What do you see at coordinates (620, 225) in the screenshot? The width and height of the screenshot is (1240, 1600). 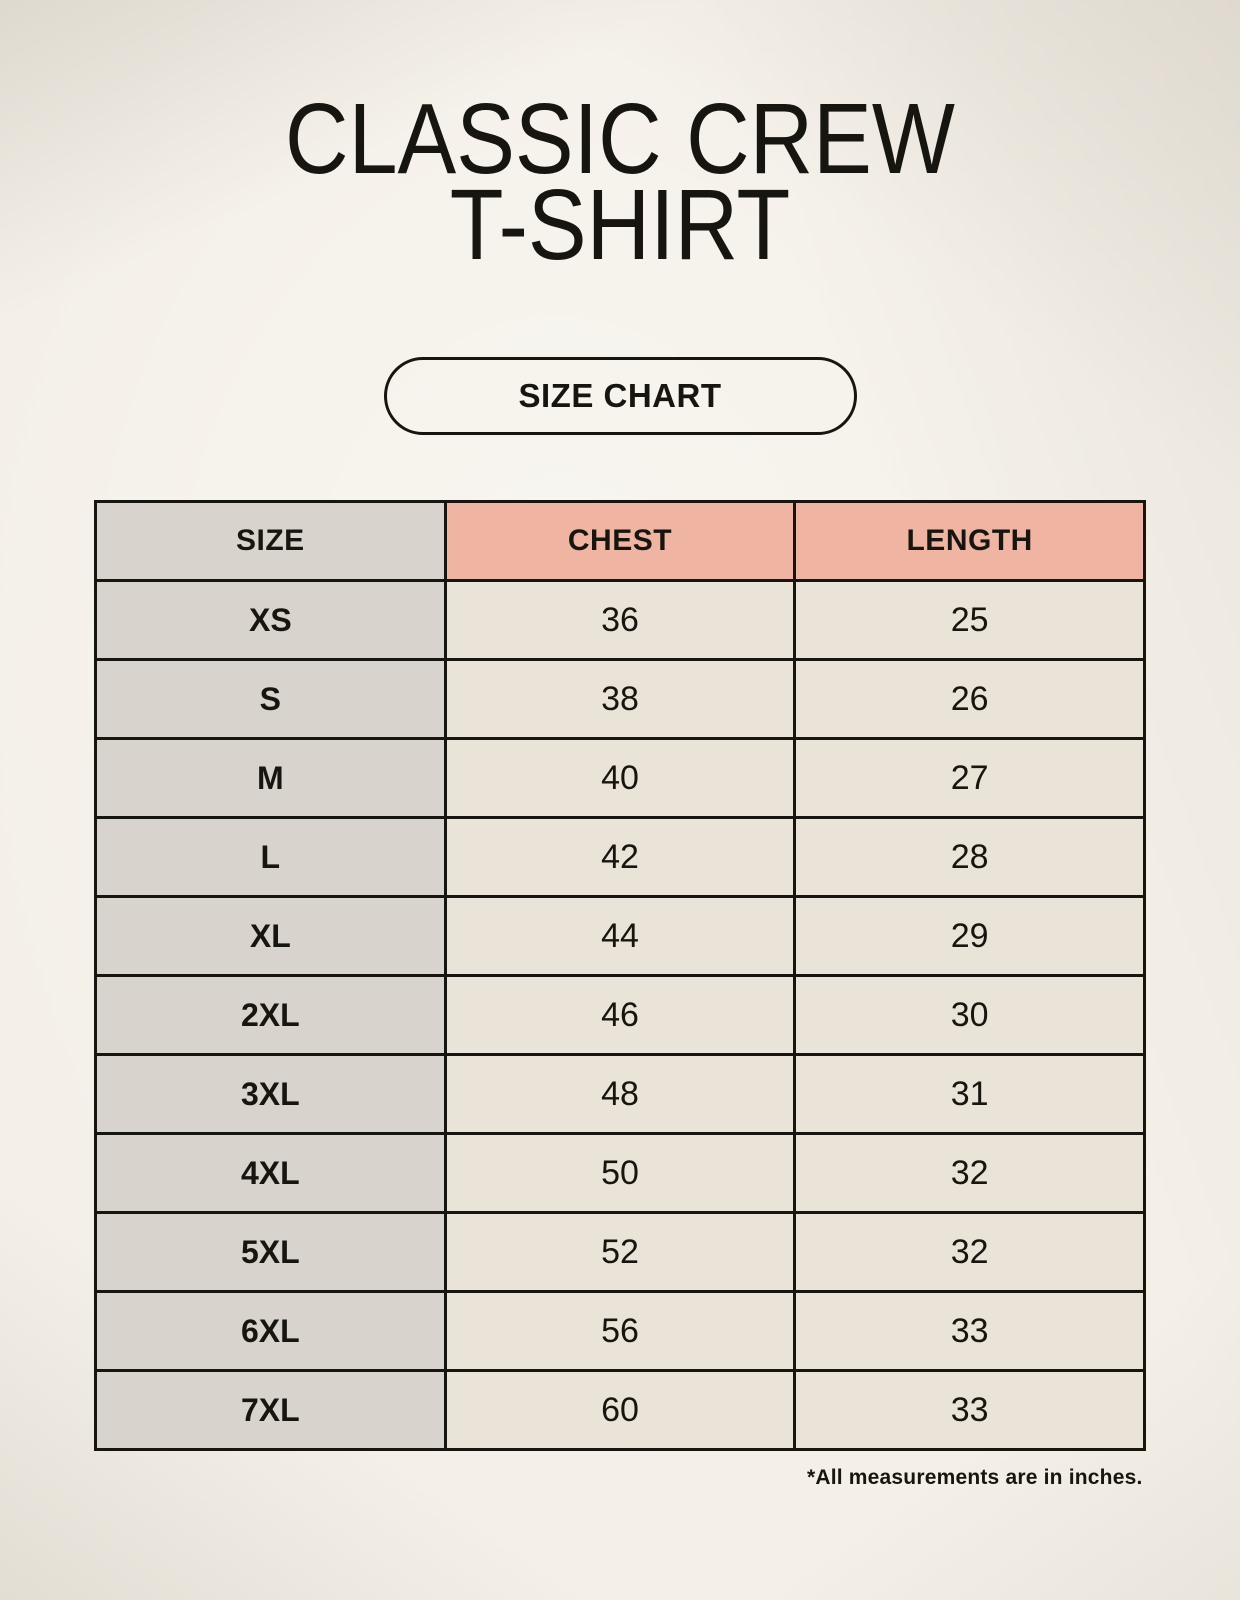 I see `page-title-line-2: T-SHIRT` at bounding box center [620, 225].